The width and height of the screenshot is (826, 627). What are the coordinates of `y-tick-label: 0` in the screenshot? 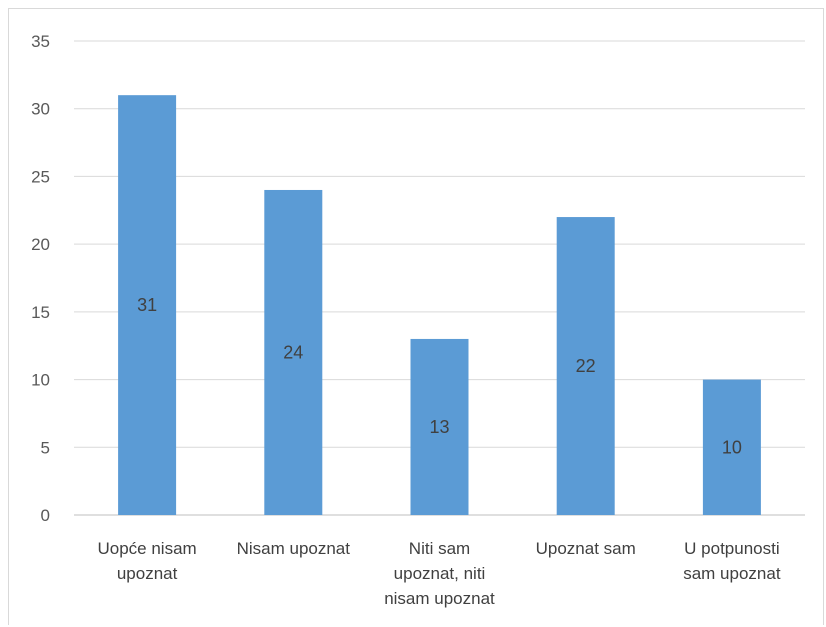 It's located at (45, 515).